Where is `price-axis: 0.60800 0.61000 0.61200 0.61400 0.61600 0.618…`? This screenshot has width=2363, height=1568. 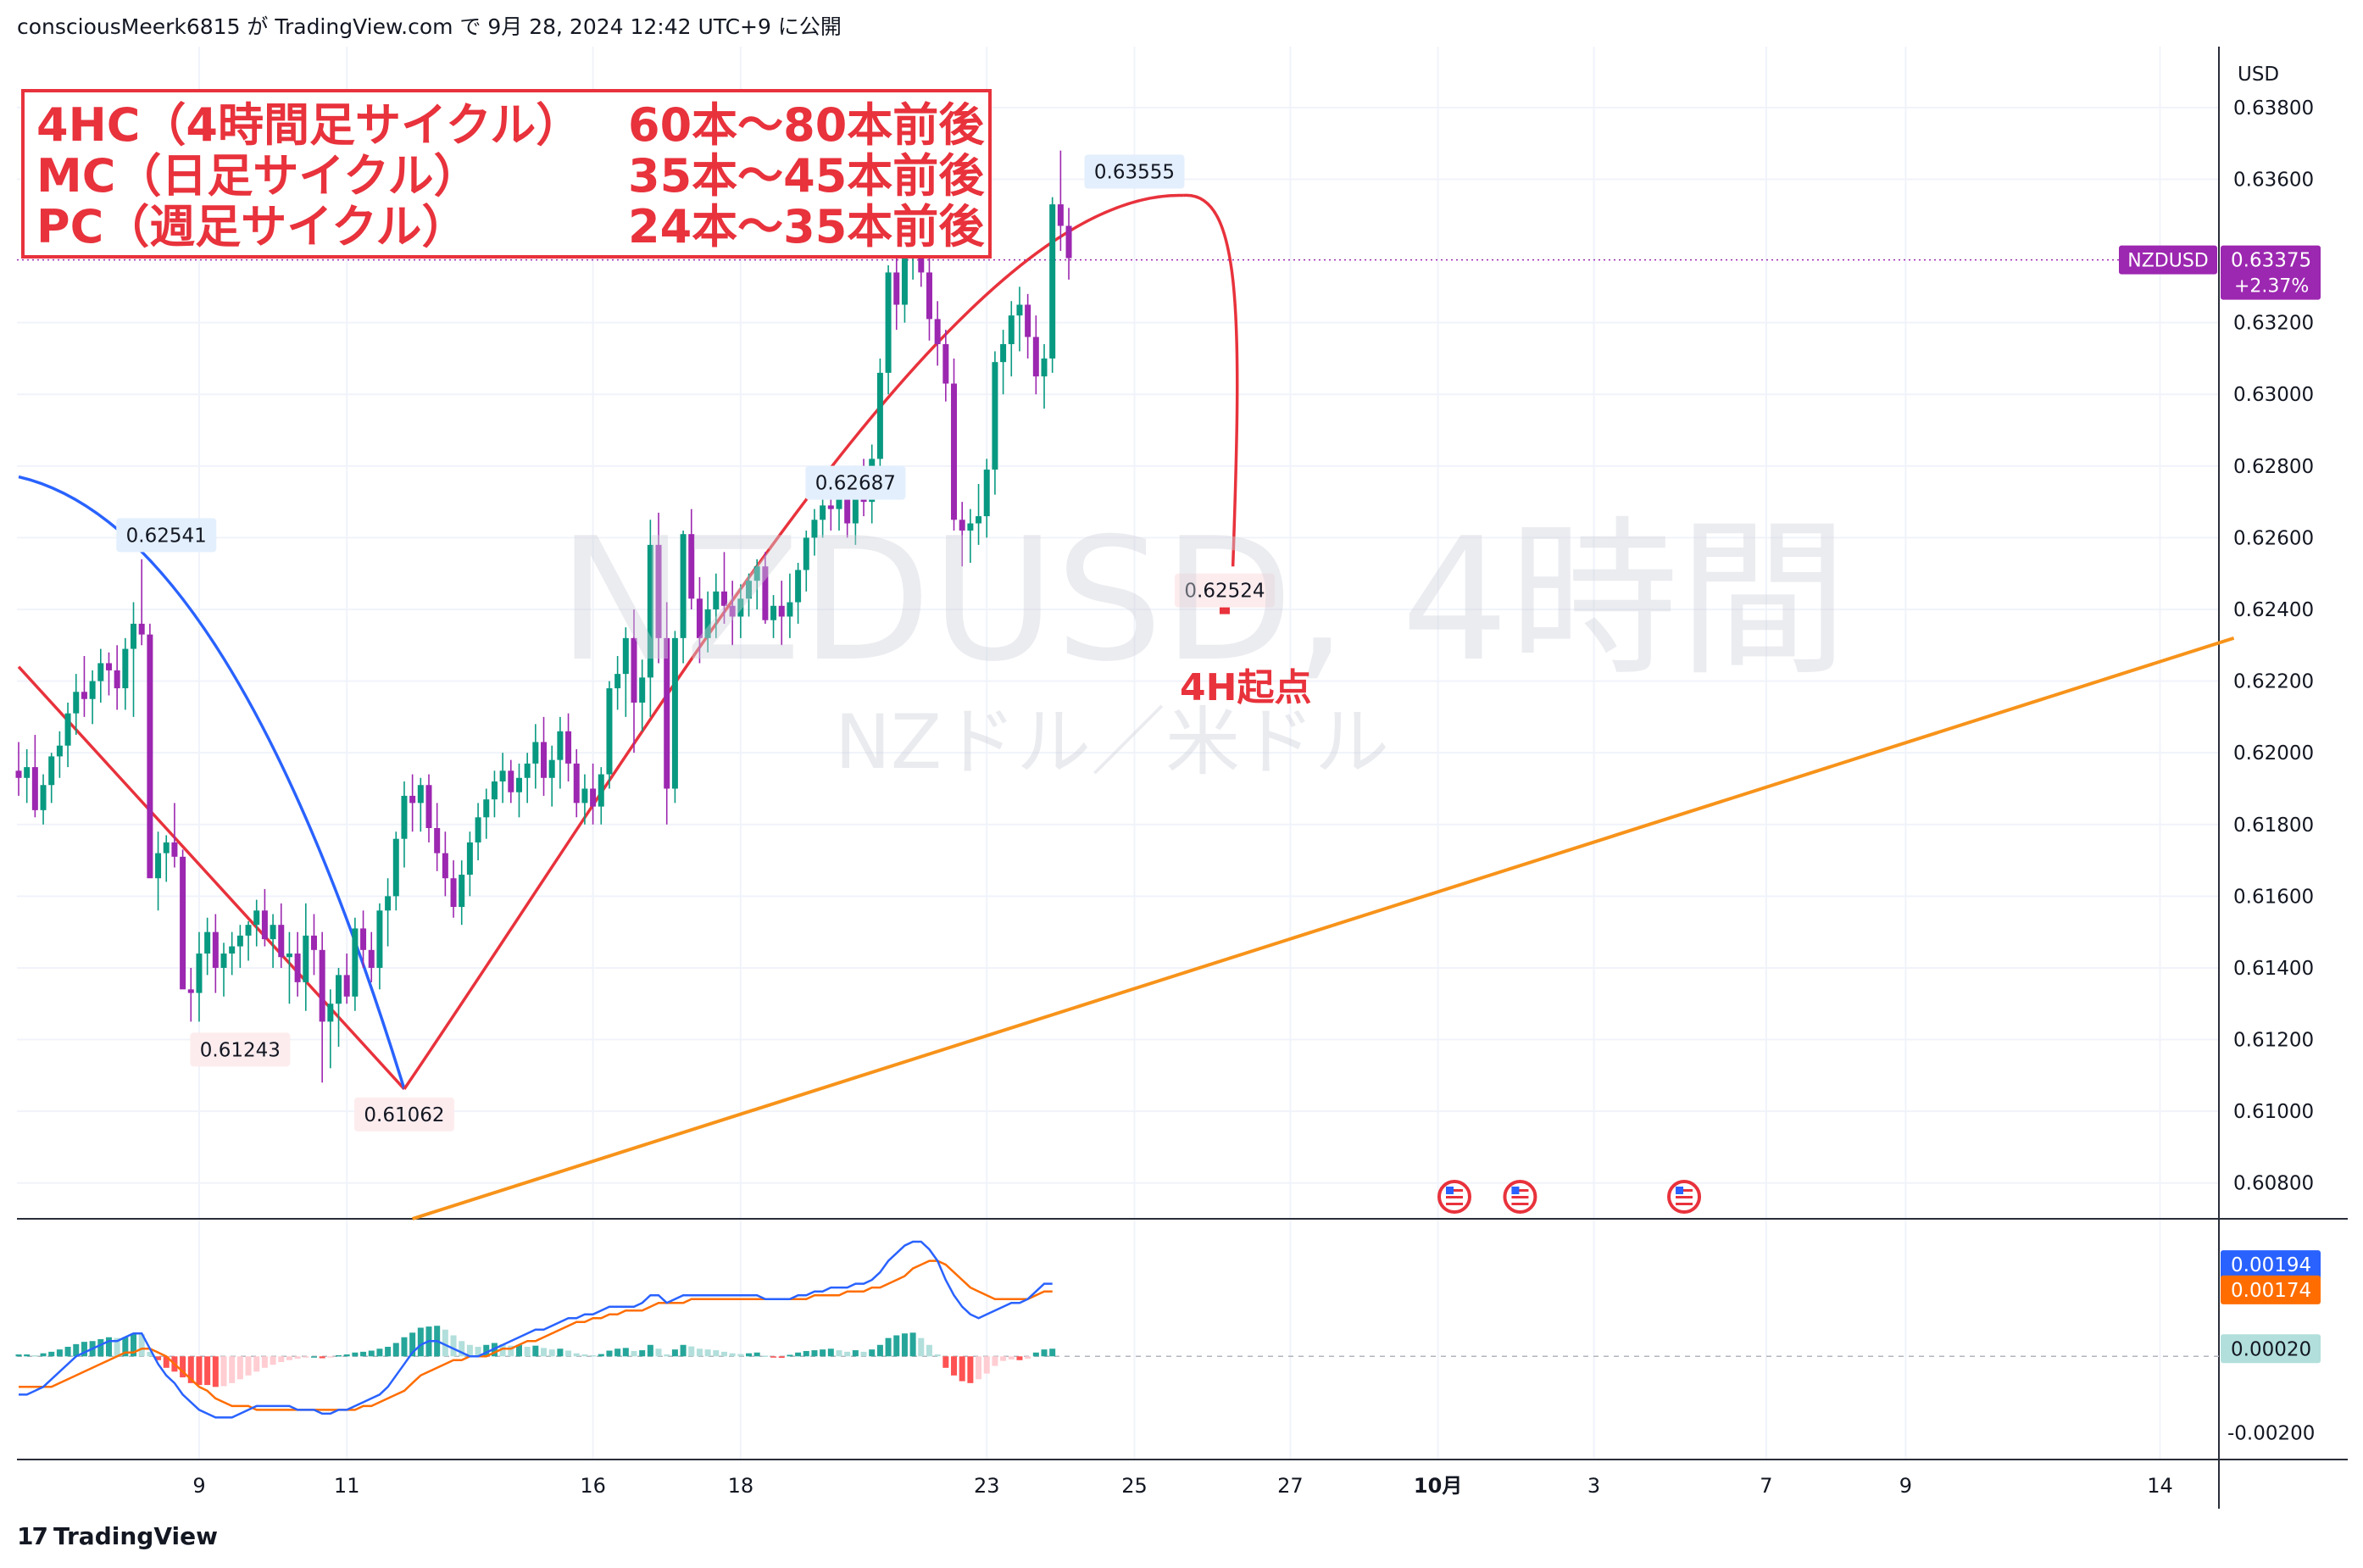 price-axis: 0.60800 0.61000 0.61200 0.61400 0.61600 0.618… is located at coordinates (2220, 754).